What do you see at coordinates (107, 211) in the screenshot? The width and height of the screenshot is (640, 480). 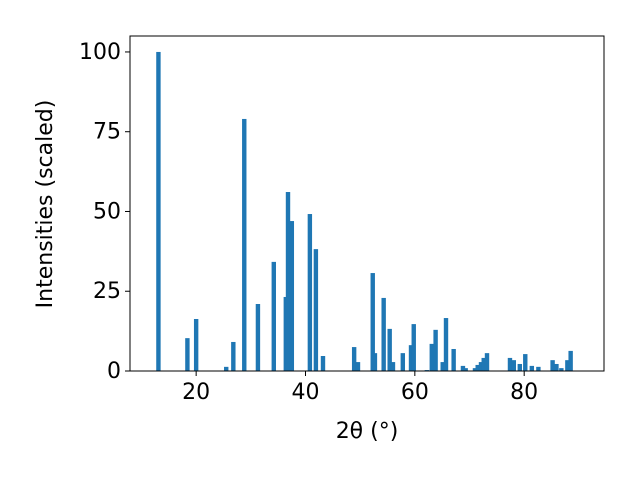 I see `y-tick-label: 50` at bounding box center [107, 211].